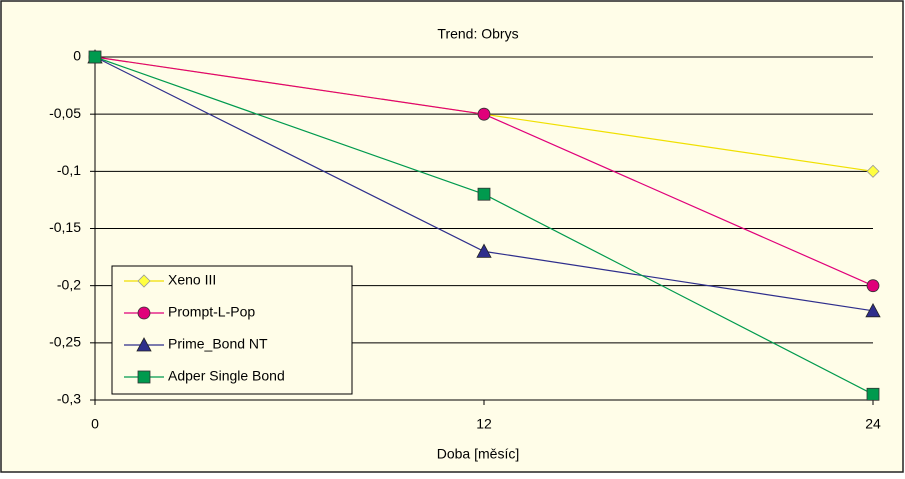 This screenshot has width=905, height=479. Describe the element at coordinates (69, 399) in the screenshot. I see `y-tick-label: -0,3` at that location.